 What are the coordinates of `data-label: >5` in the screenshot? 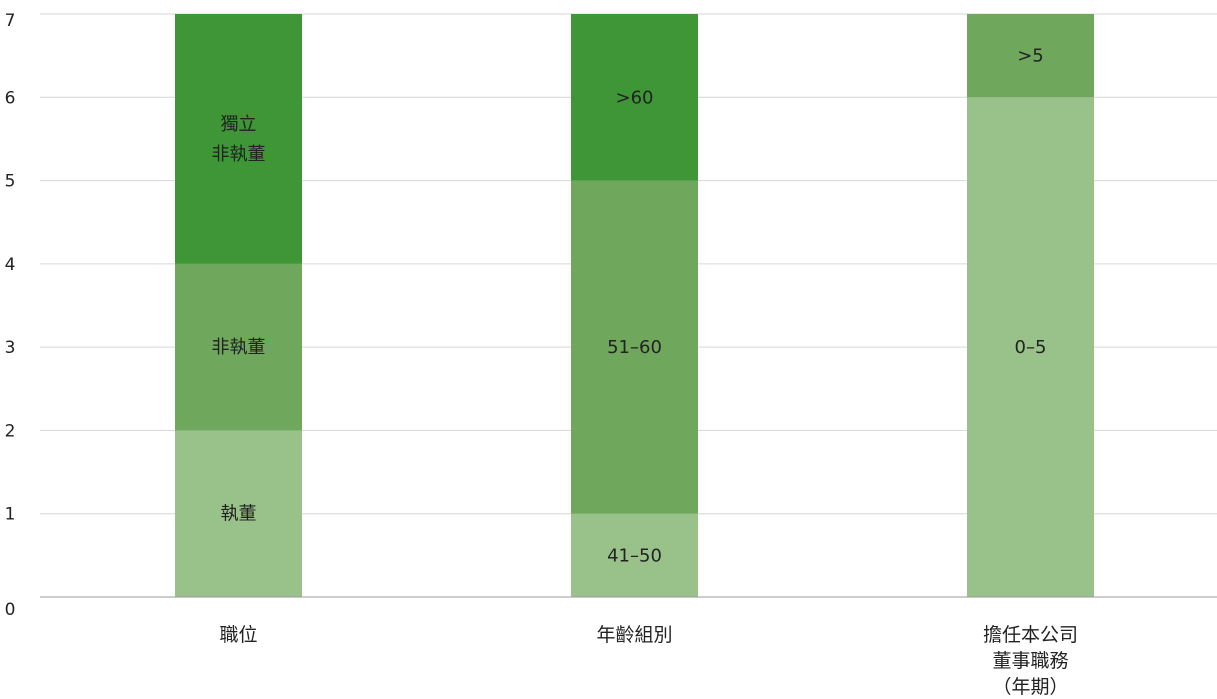 It's located at (1030, 56).